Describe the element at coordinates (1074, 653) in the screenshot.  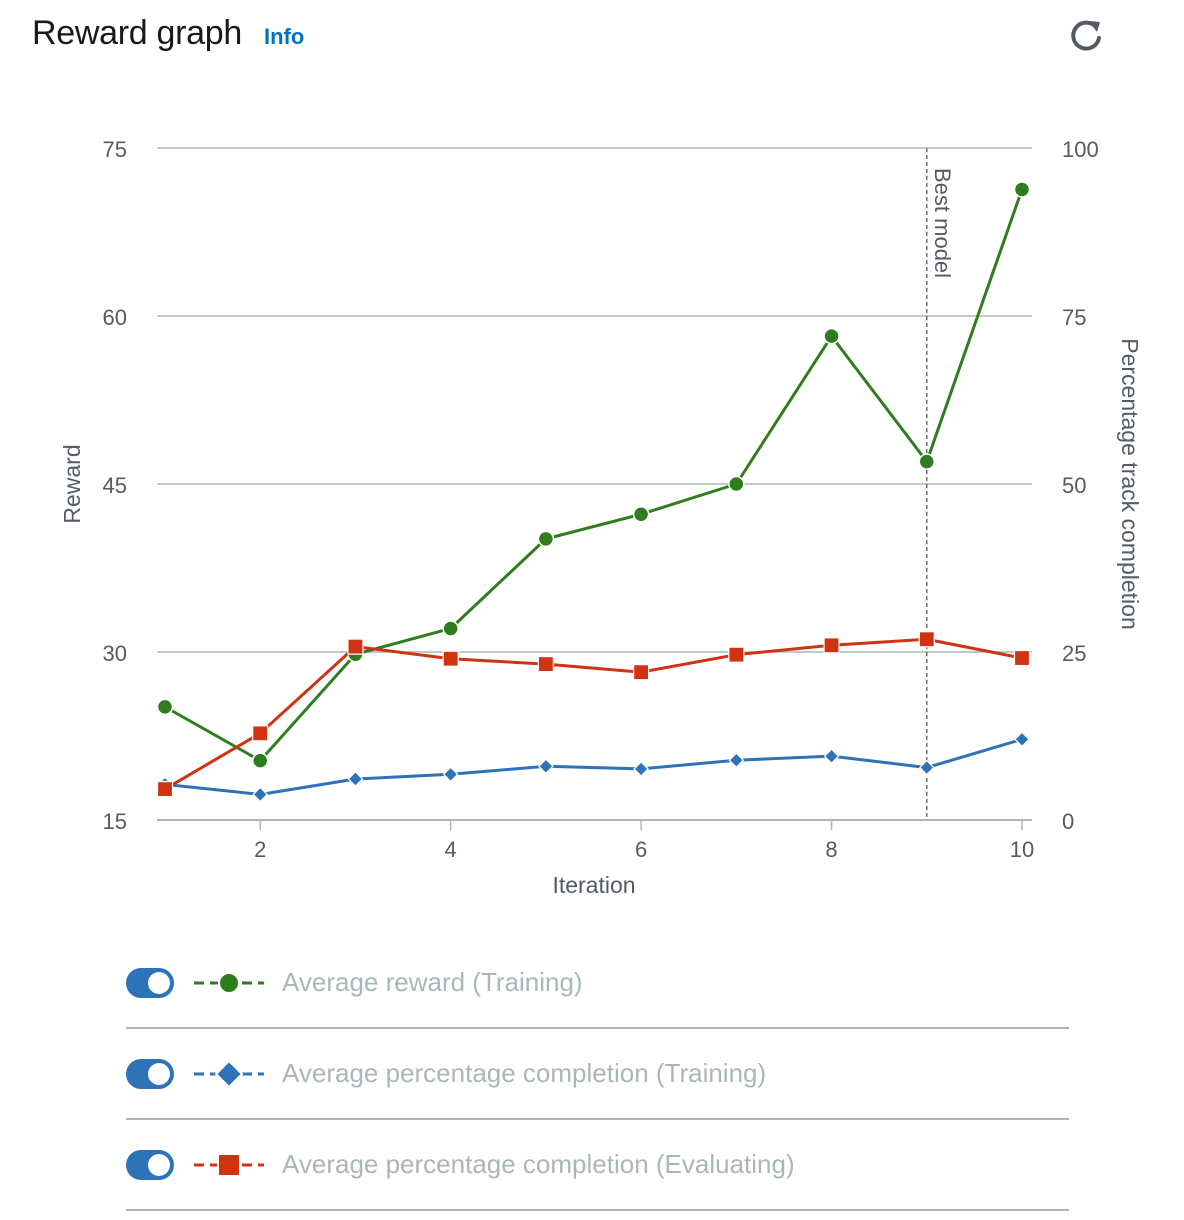
I see `y2-tick-label: 25` at that location.